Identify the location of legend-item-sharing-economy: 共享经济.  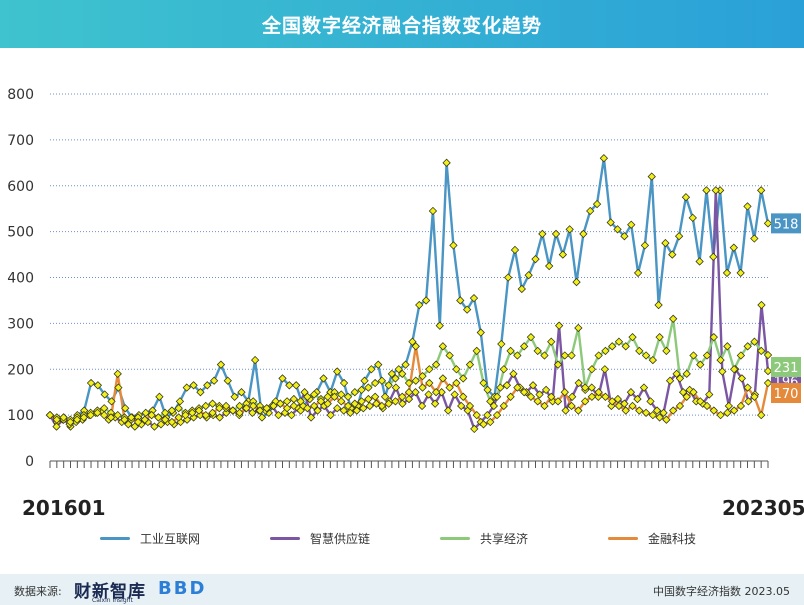
(484, 538).